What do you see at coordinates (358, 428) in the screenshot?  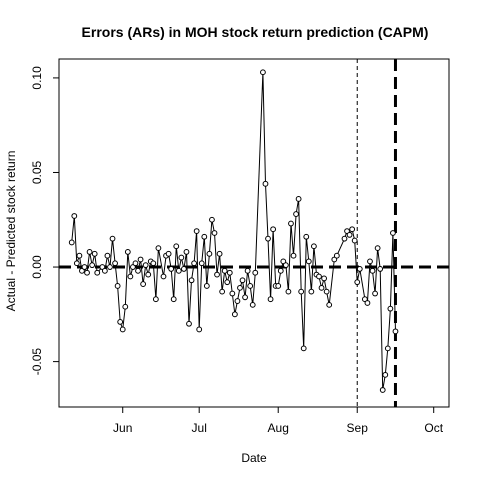 I see `x-tick-label: Sep` at bounding box center [358, 428].